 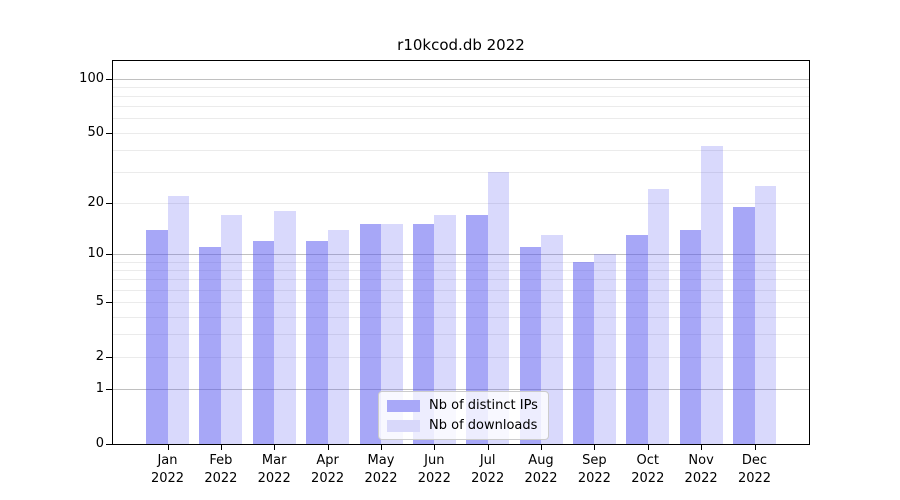 I want to click on y-tick-label: 2, so click(x=99, y=356).